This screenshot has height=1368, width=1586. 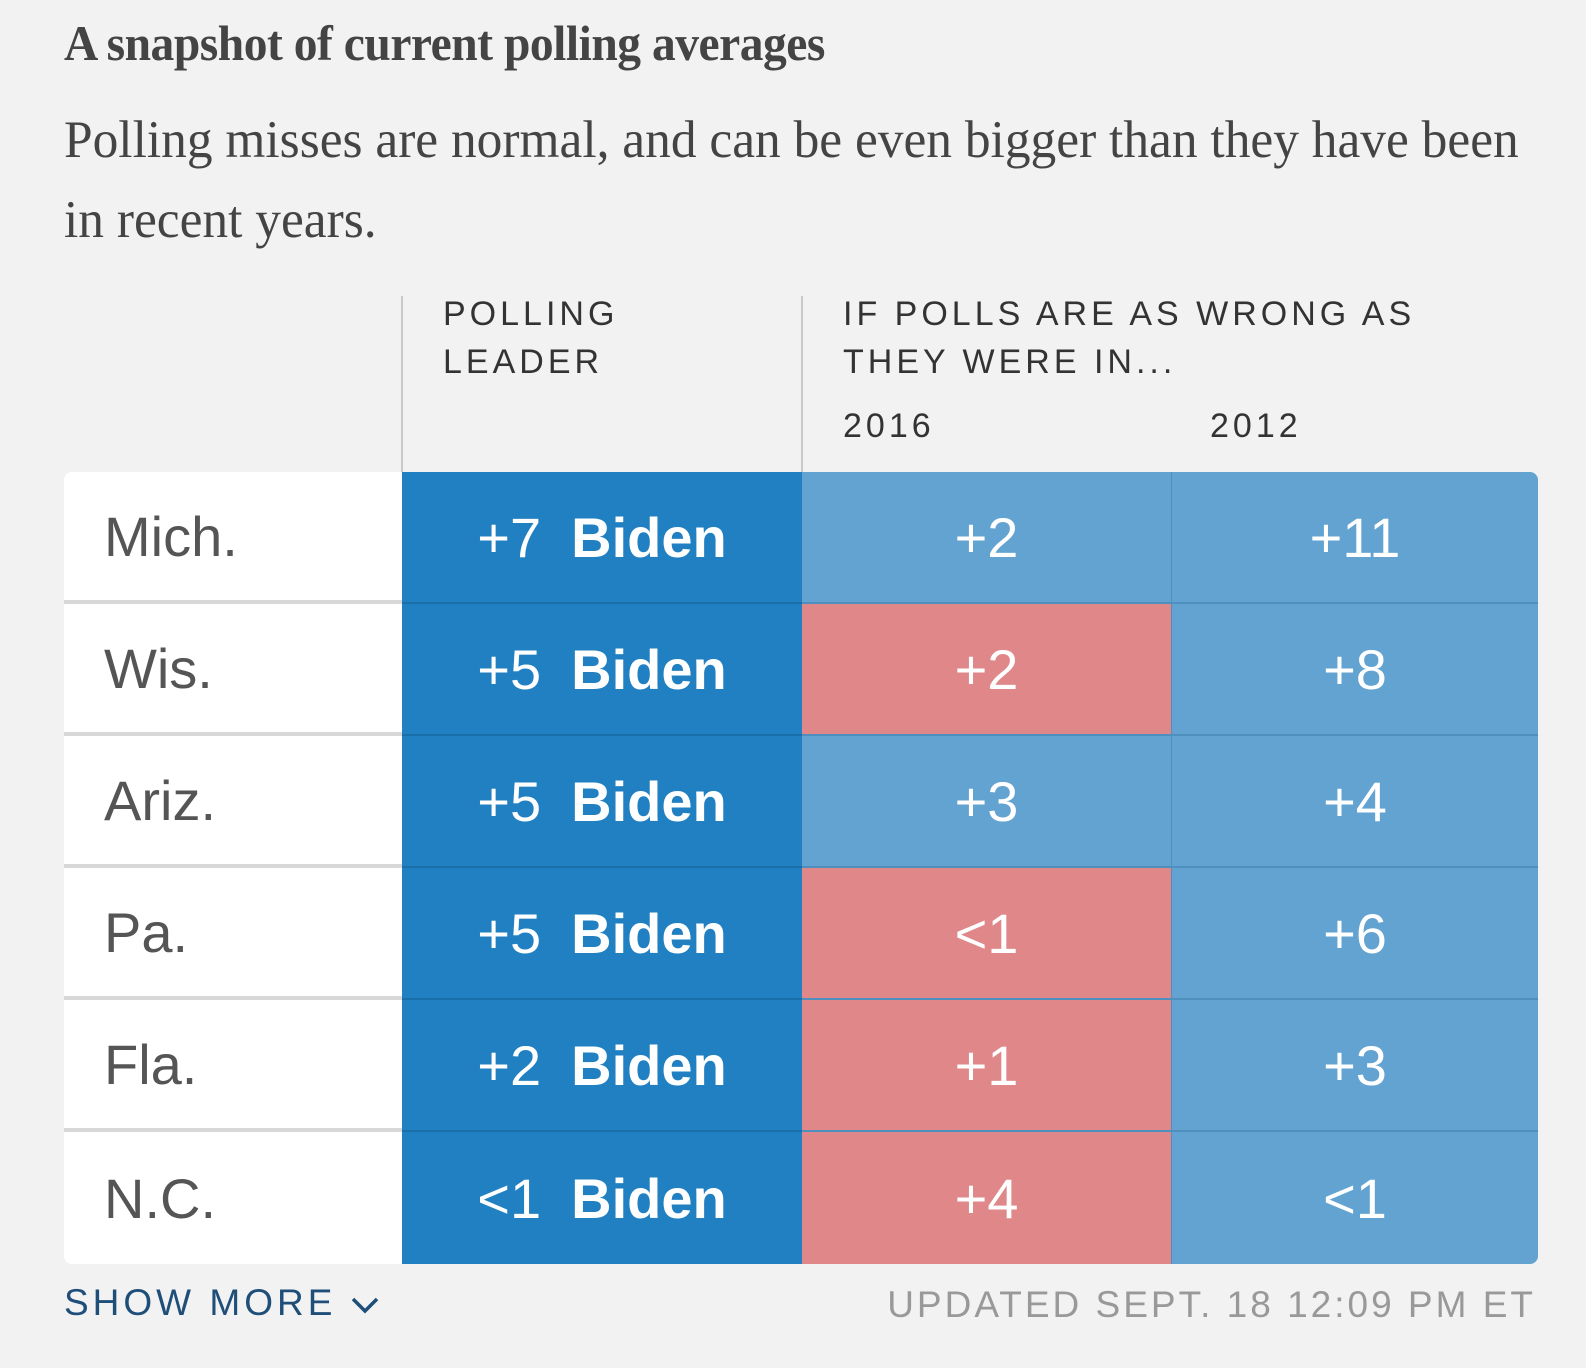 I want to click on state-name: Mich., so click(x=233, y=538).